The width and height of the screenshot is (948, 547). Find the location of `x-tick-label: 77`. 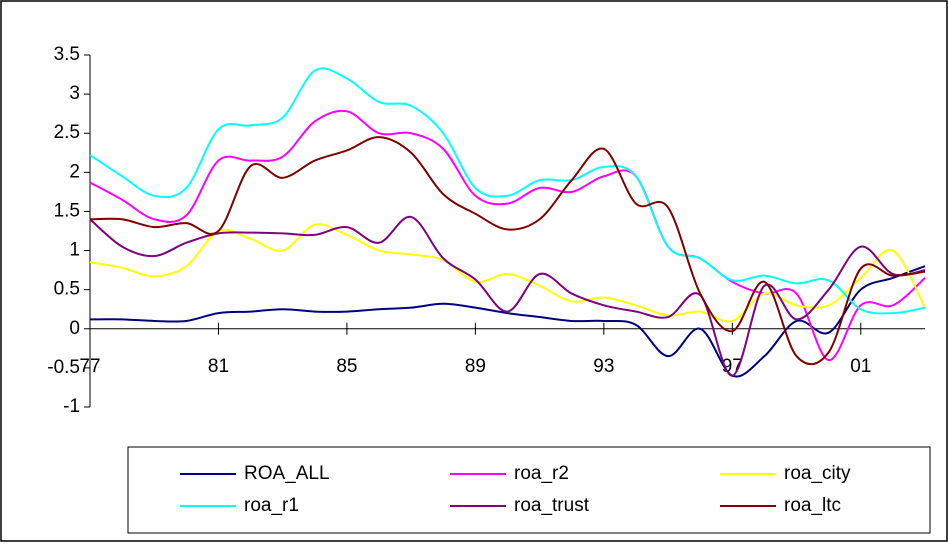

x-tick-label: 77 is located at coordinates (89, 366).